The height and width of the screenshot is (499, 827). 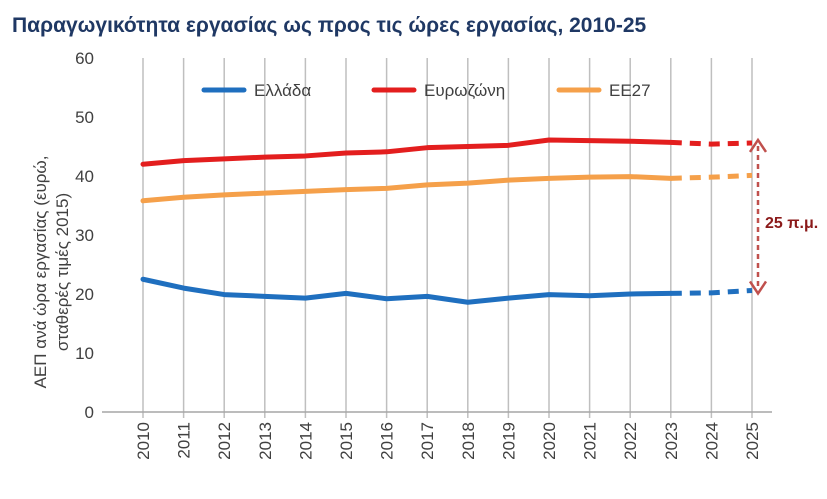 What do you see at coordinates (427, 441) in the screenshot?
I see `x-tick-label: 2017` at bounding box center [427, 441].